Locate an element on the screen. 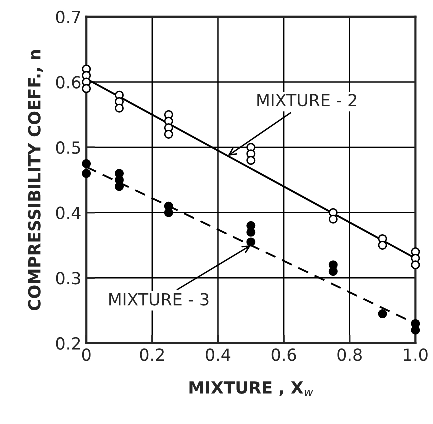 The height and width of the screenshot is (424, 433). y-tick-label: 0.4 is located at coordinates (68, 213).